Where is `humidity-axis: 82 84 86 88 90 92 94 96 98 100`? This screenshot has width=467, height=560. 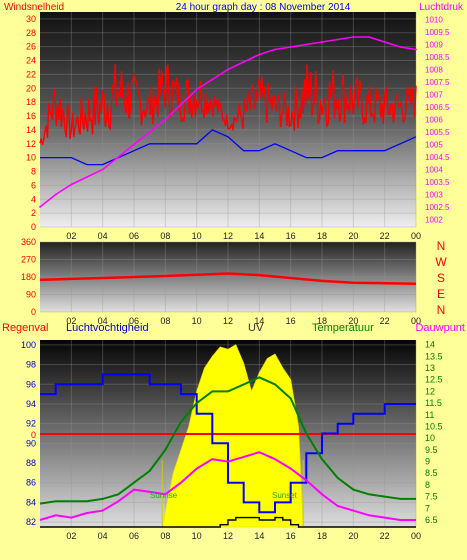 humidity-axis: 82 84 86 88 90 92 94 96 98 100 is located at coordinates (28, 433).